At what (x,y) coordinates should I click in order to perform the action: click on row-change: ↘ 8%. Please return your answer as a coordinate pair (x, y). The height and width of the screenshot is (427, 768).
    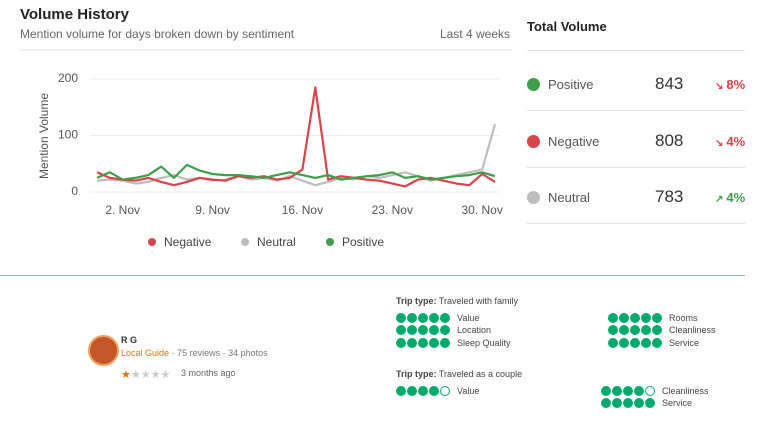
    Looking at the image, I should click on (730, 84).